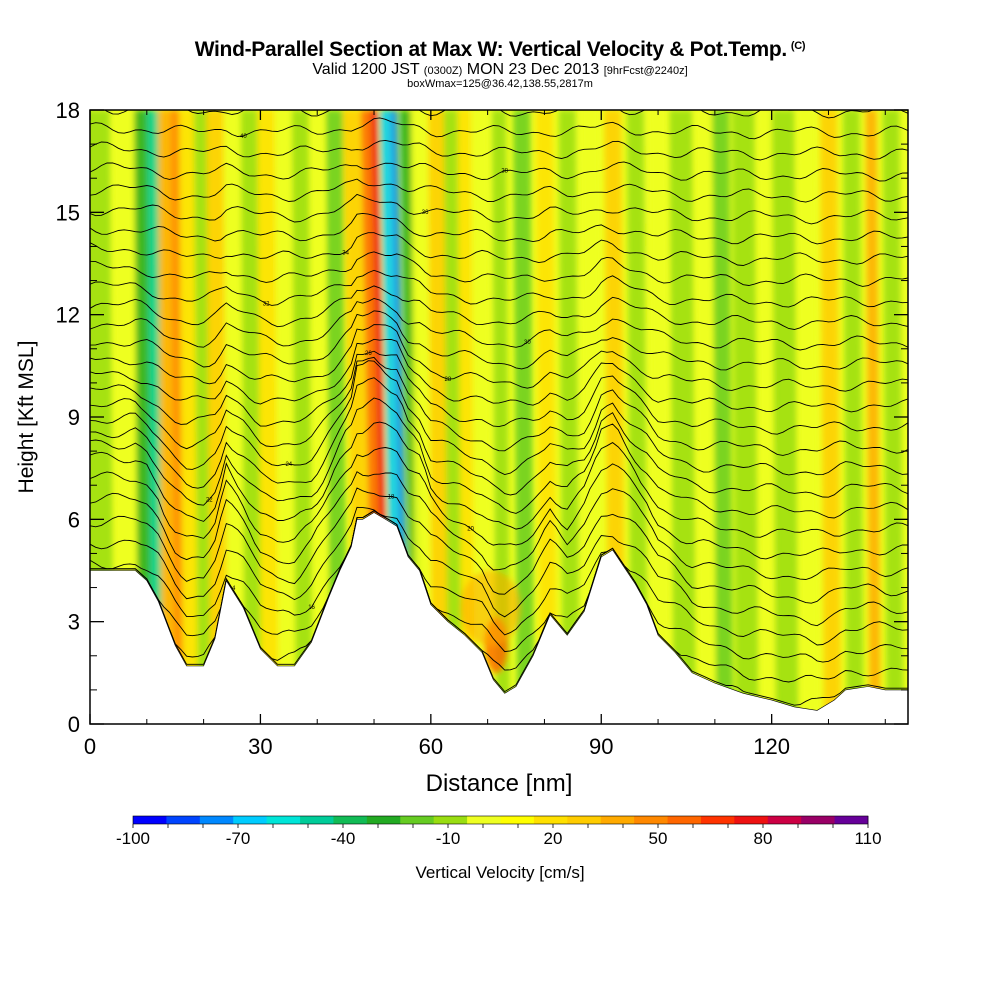  What do you see at coordinates (74, 724) in the screenshot?
I see `y-tick-label: 0` at bounding box center [74, 724].